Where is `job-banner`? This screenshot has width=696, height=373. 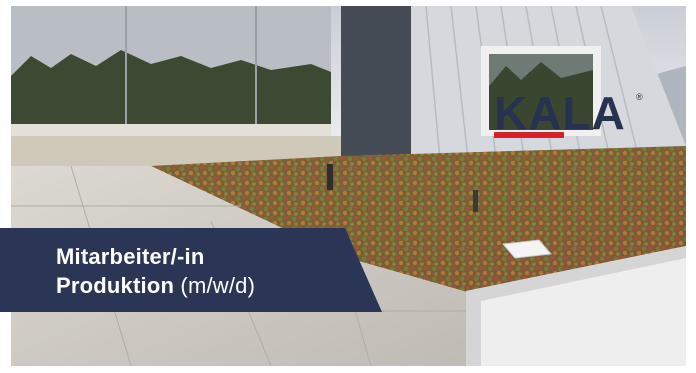
job-banner is located at coordinates (191, 270).